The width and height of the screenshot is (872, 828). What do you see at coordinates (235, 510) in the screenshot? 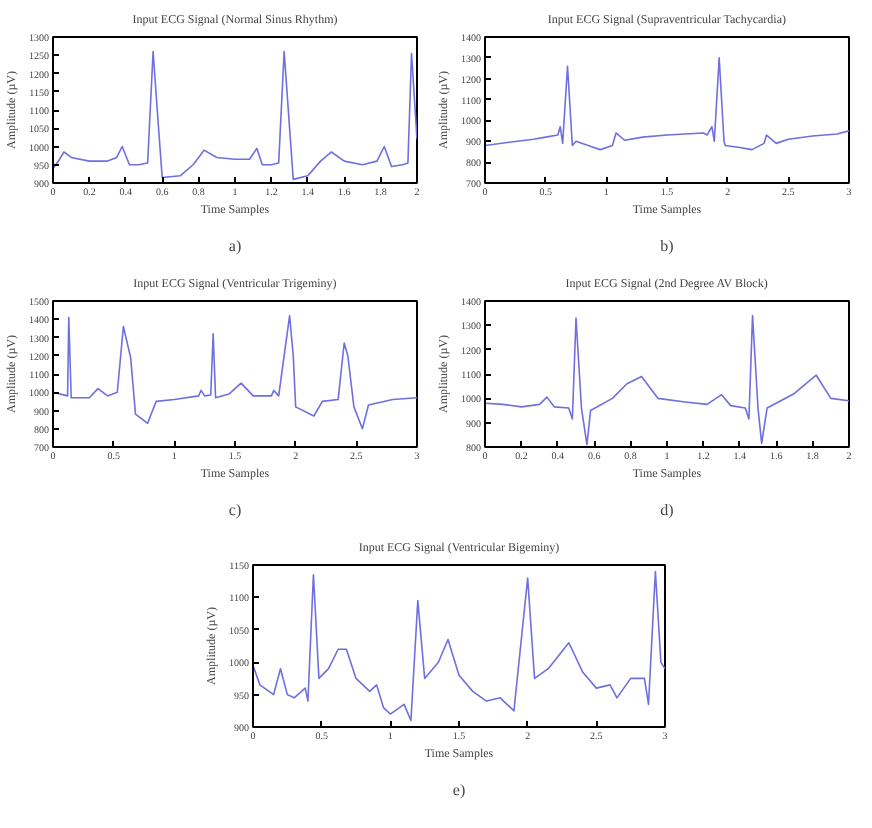
I see `text: c)` at bounding box center [235, 510].